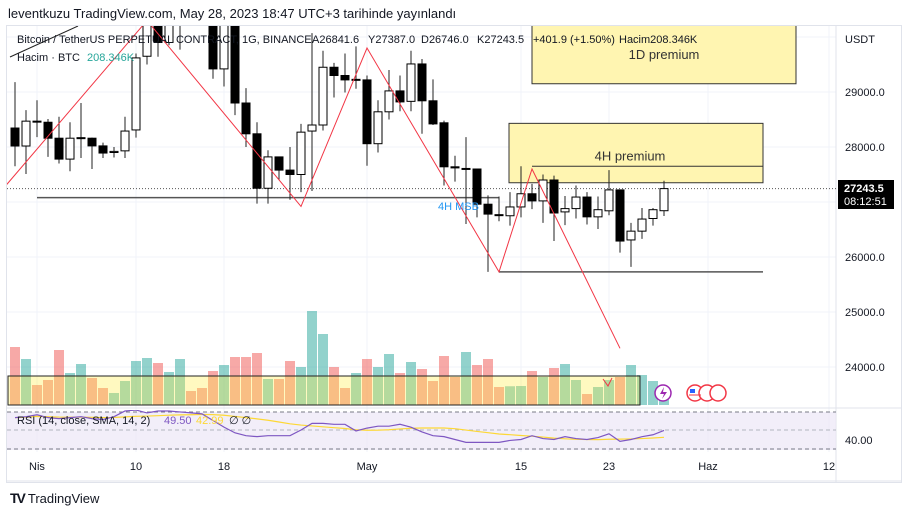 The image size is (908, 516). Describe the element at coordinates (609, 467) in the screenshot. I see `time-axis-label: 23` at that location.